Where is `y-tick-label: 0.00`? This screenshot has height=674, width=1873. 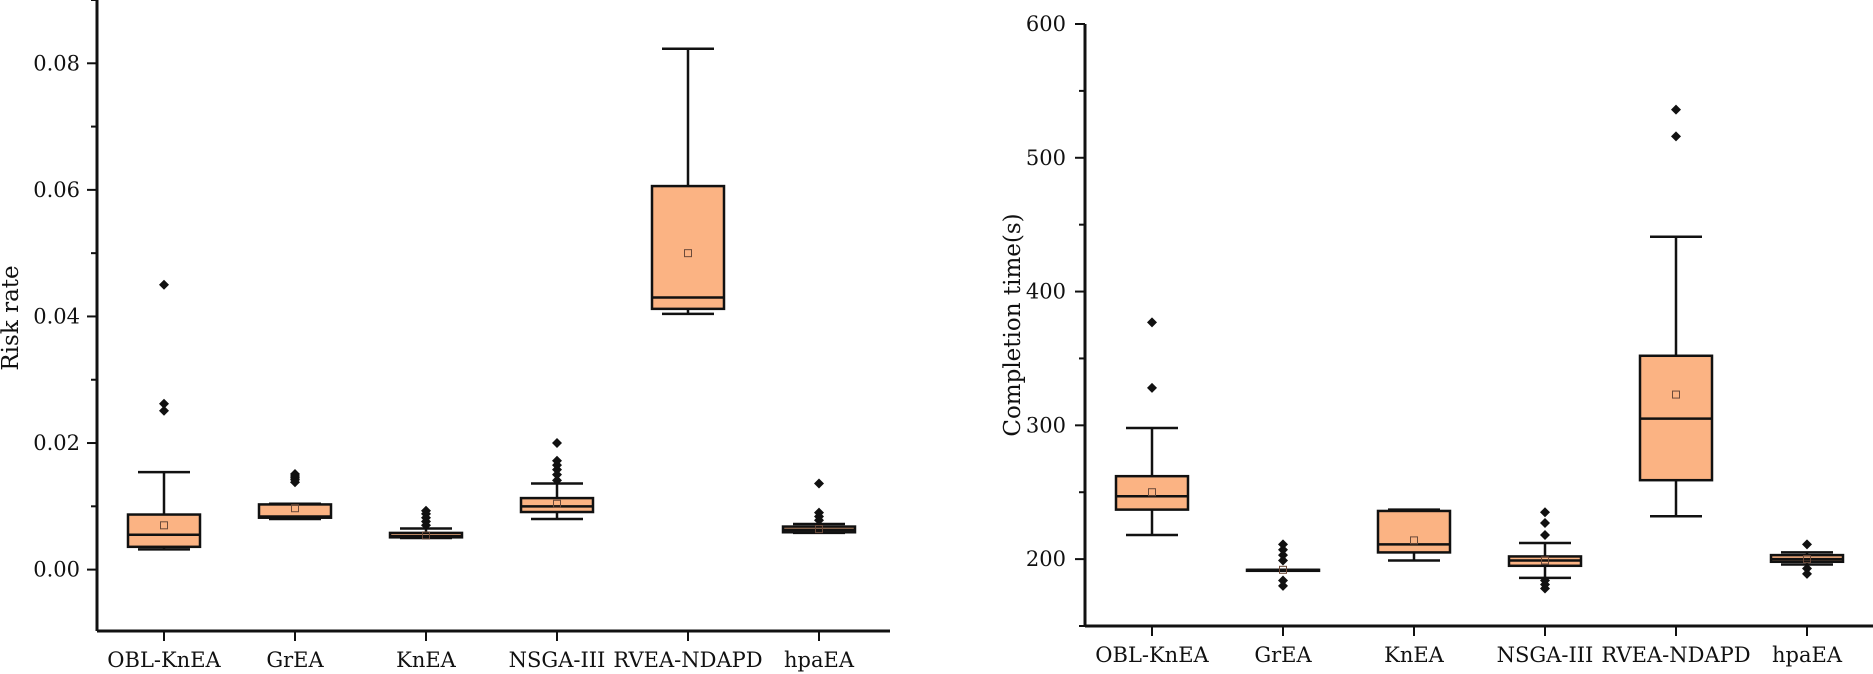 y-tick-label: 0.00 is located at coordinates (56, 570).